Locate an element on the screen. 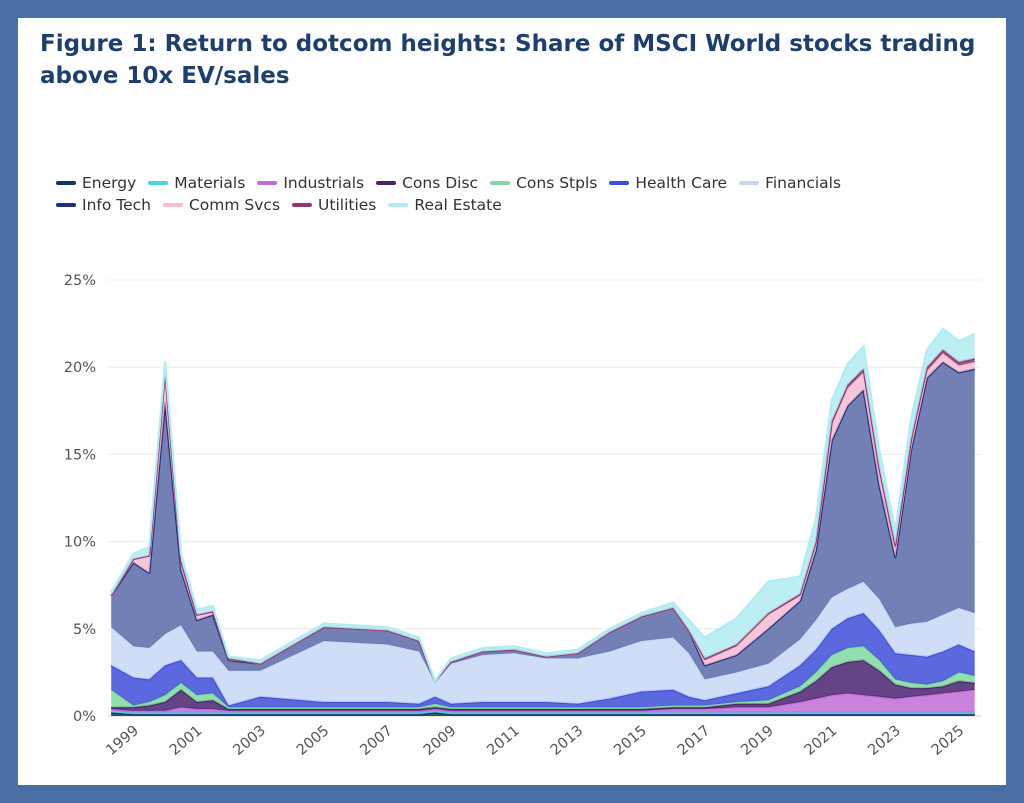  legend-label: Cons Disc is located at coordinates (440, 183).